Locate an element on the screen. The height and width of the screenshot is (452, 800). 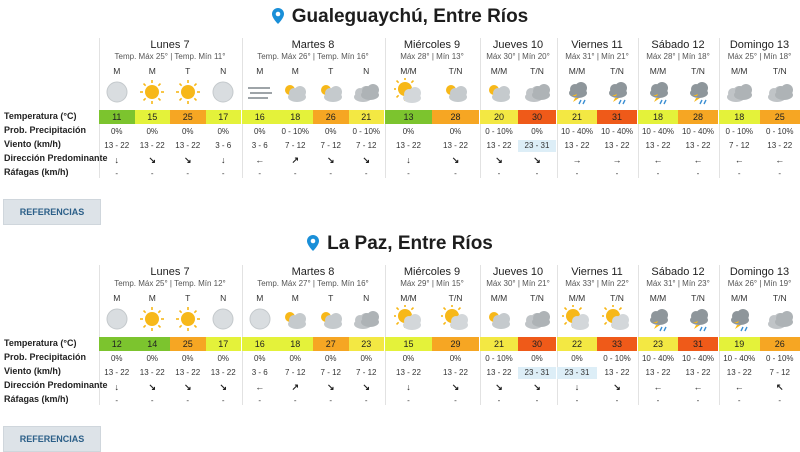
temp-max: Máx 31° is located at coordinates (660, 283).